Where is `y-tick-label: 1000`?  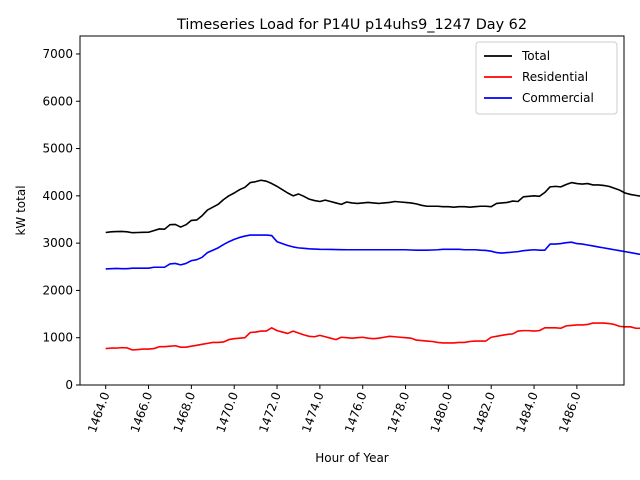
y-tick-label: 1000 is located at coordinates (57, 338).